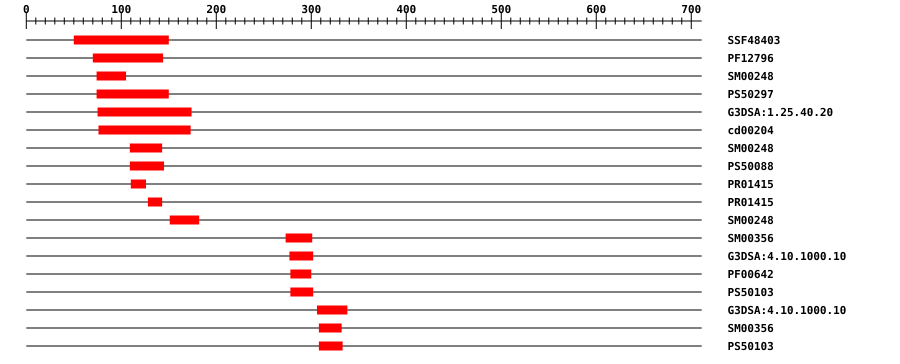 The height and width of the screenshot is (364, 900). What do you see at coordinates (501, 9) in the screenshot?
I see `x-tick-label: 500` at bounding box center [501, 9].